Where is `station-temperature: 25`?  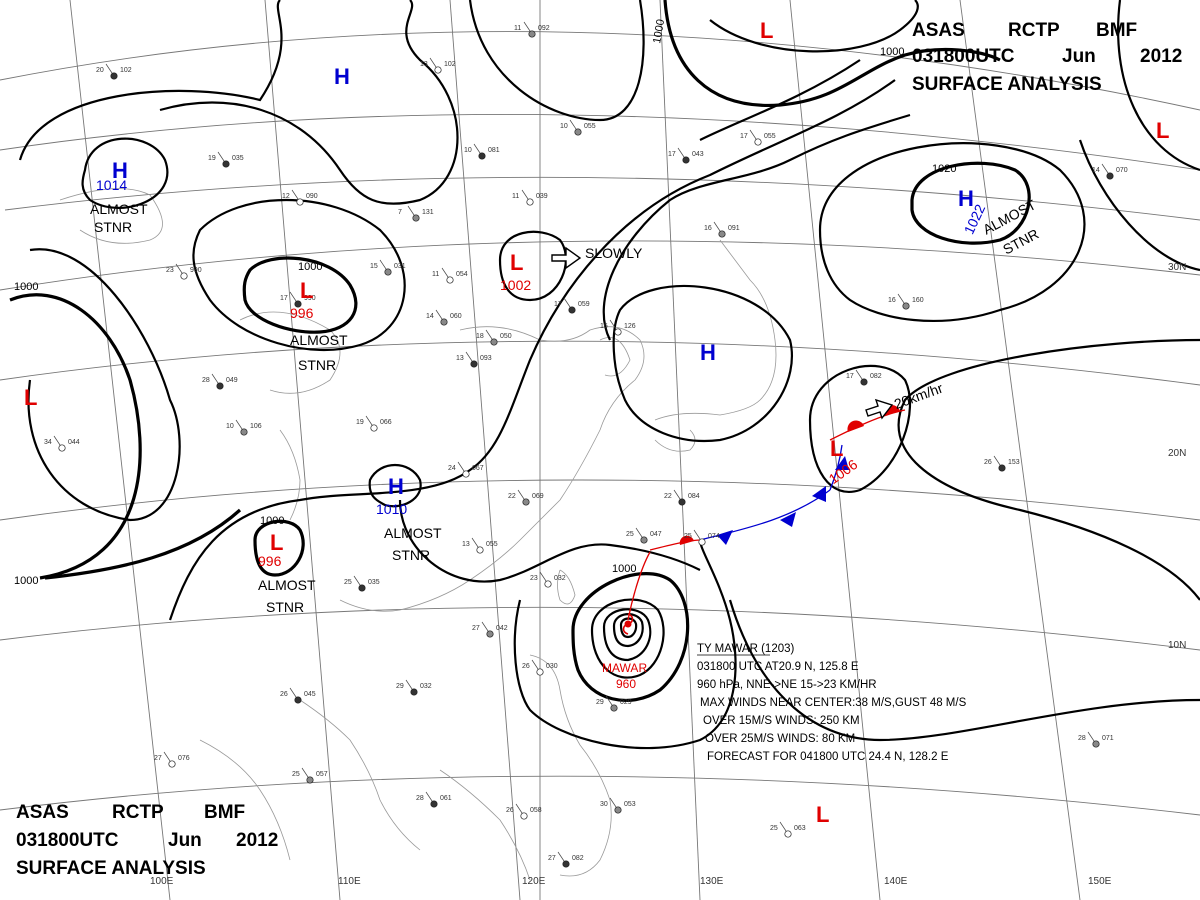 station-temperature: 25 is located at coordinates (630, 534).